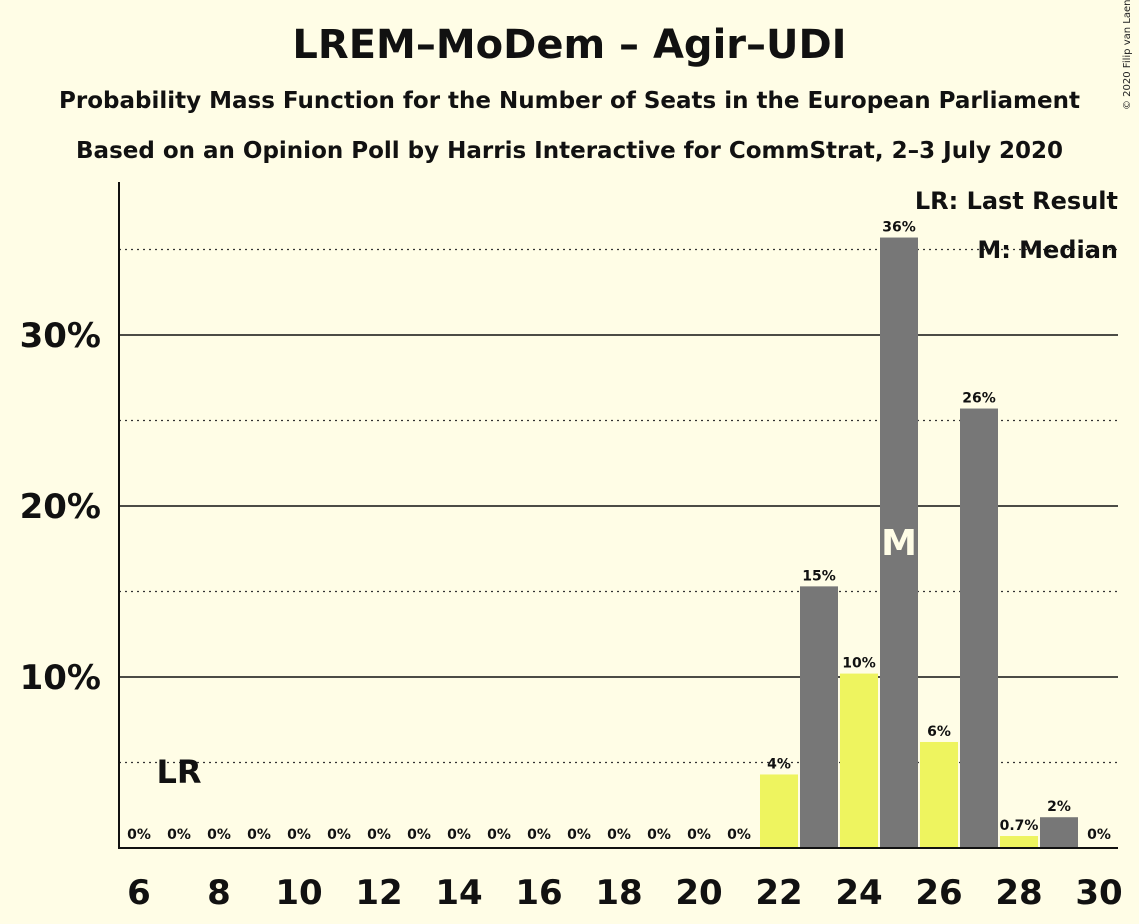  Describe the element at coordinates (739, 835) in the screenshot. I see `data-label-seat-21: 0%` at that location.